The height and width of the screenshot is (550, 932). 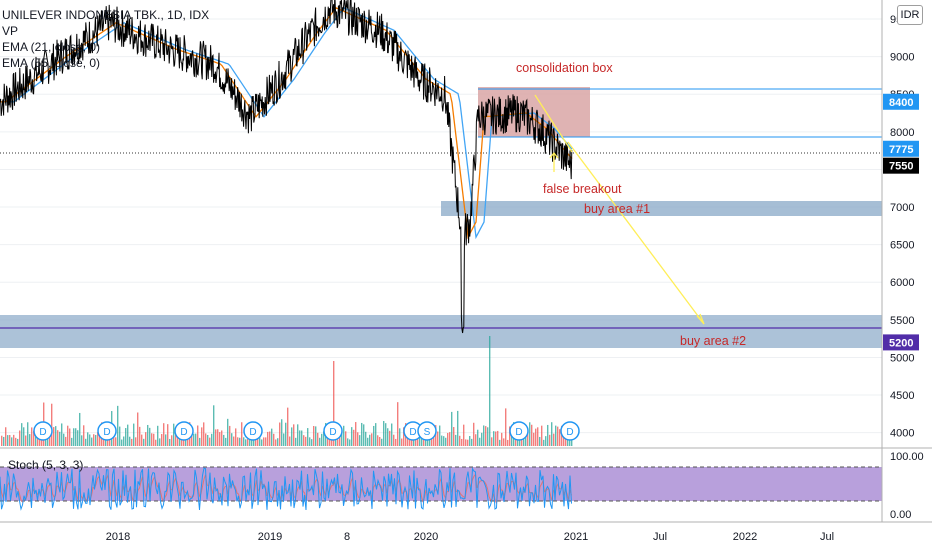 I want to click on time-tick-label: 8, so click(x=347, y=537).